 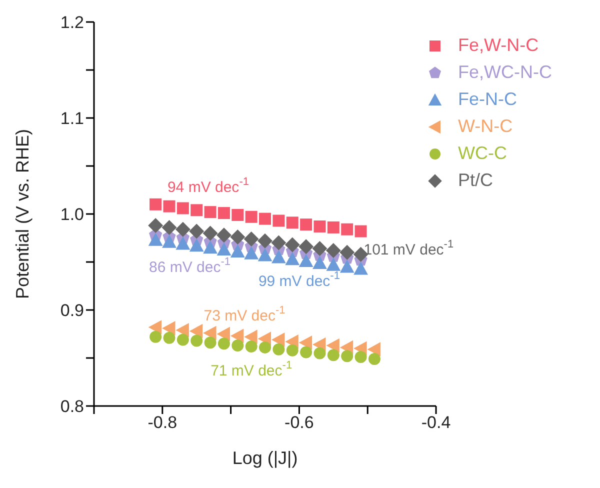 I want to click on legend-label: W-N-C, so click(x=485, y=126).